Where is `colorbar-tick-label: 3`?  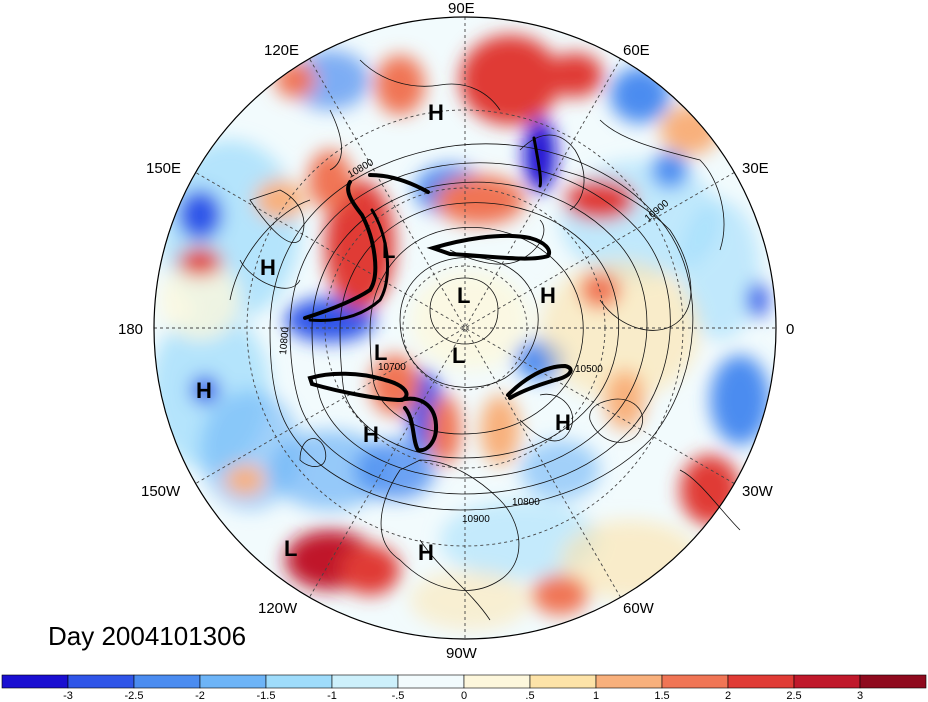
colorbar-tick-label: 3 is located at coordinates (860, 696).